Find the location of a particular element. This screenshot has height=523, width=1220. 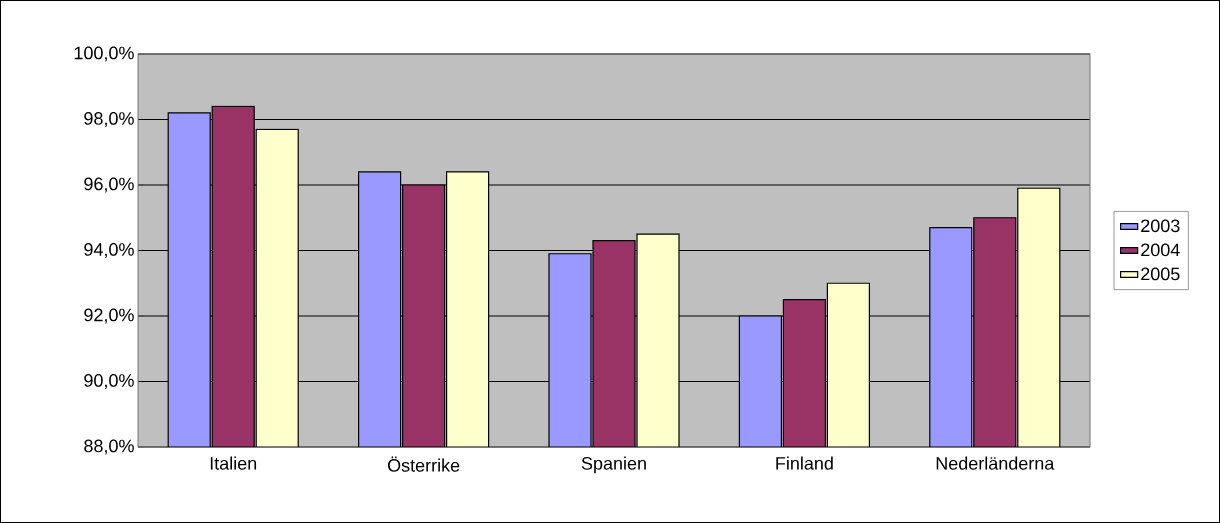

x-tick-label: Österrike is located at coordinates (423, 464).